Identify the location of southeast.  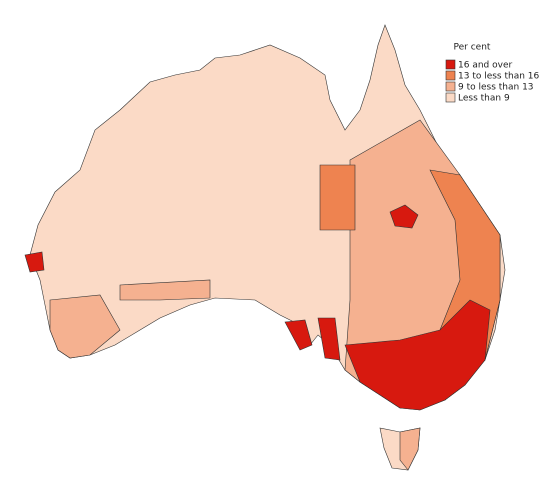
(417, 355).